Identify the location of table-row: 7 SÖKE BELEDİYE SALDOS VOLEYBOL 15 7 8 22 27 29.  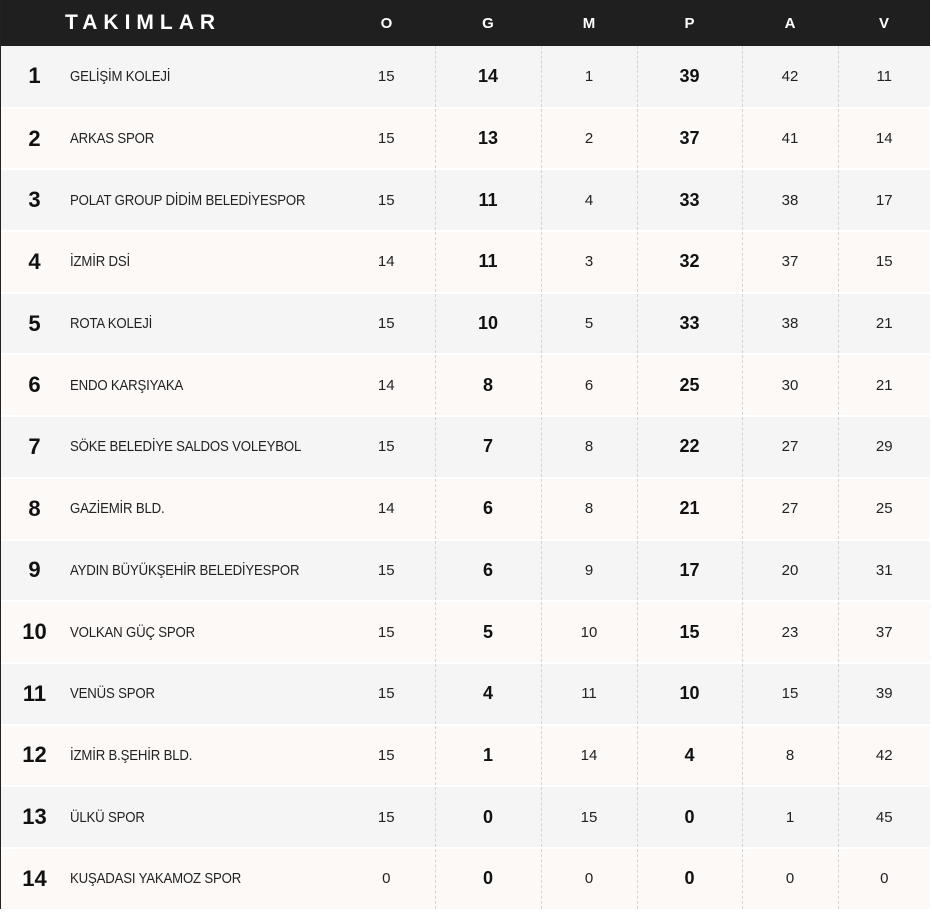
(465, 447).